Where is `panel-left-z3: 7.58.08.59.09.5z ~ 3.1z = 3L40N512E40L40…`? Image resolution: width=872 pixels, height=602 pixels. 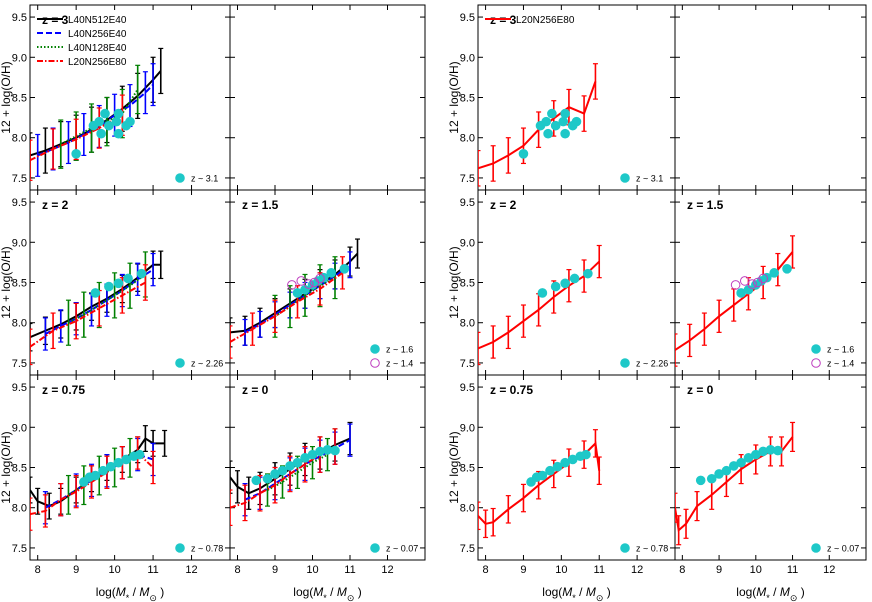 panel-left-z3: 7.58.08.59.09.5z ~ 3.1z = 3L40N512E40L40… is located at coordinates (121, 97).